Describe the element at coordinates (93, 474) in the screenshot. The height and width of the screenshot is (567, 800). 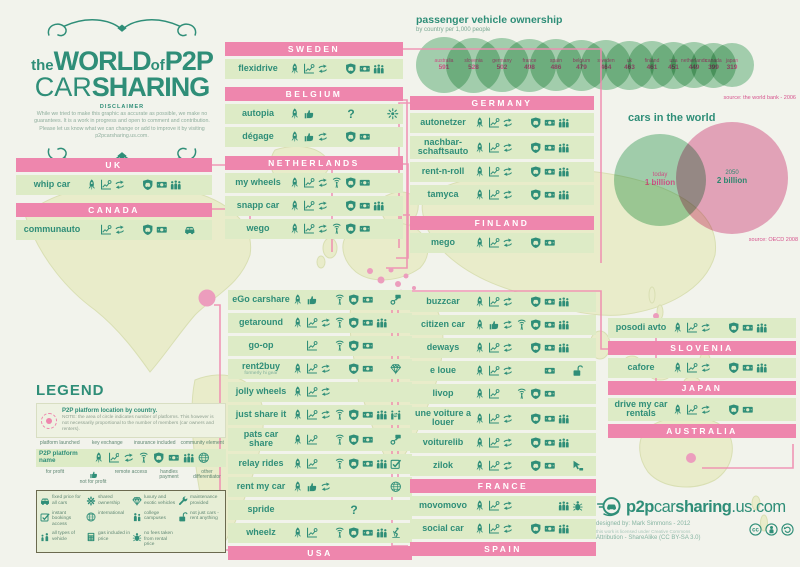
I see `thumbs-up-icon` at that location.